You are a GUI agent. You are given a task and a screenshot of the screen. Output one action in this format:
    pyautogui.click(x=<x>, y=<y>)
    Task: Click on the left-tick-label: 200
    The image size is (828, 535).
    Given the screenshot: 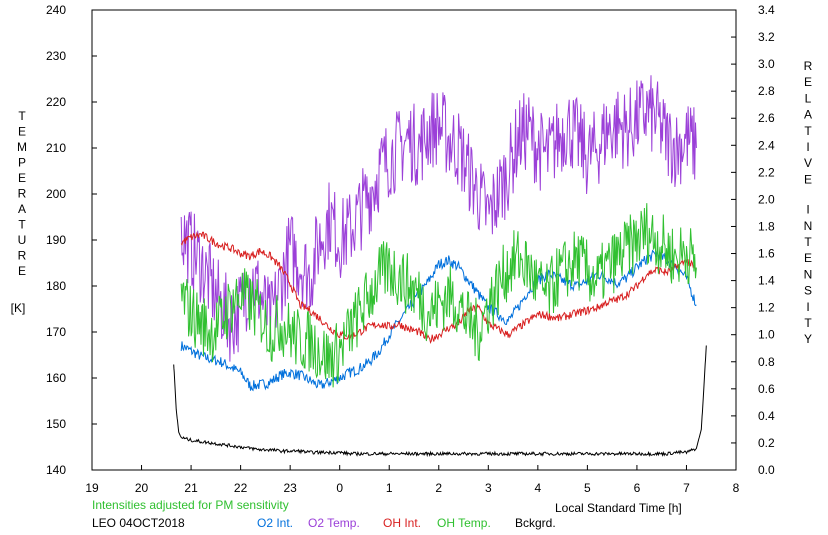 What is the action you would take?
    pyautogui.click(x=56, y=194)
    